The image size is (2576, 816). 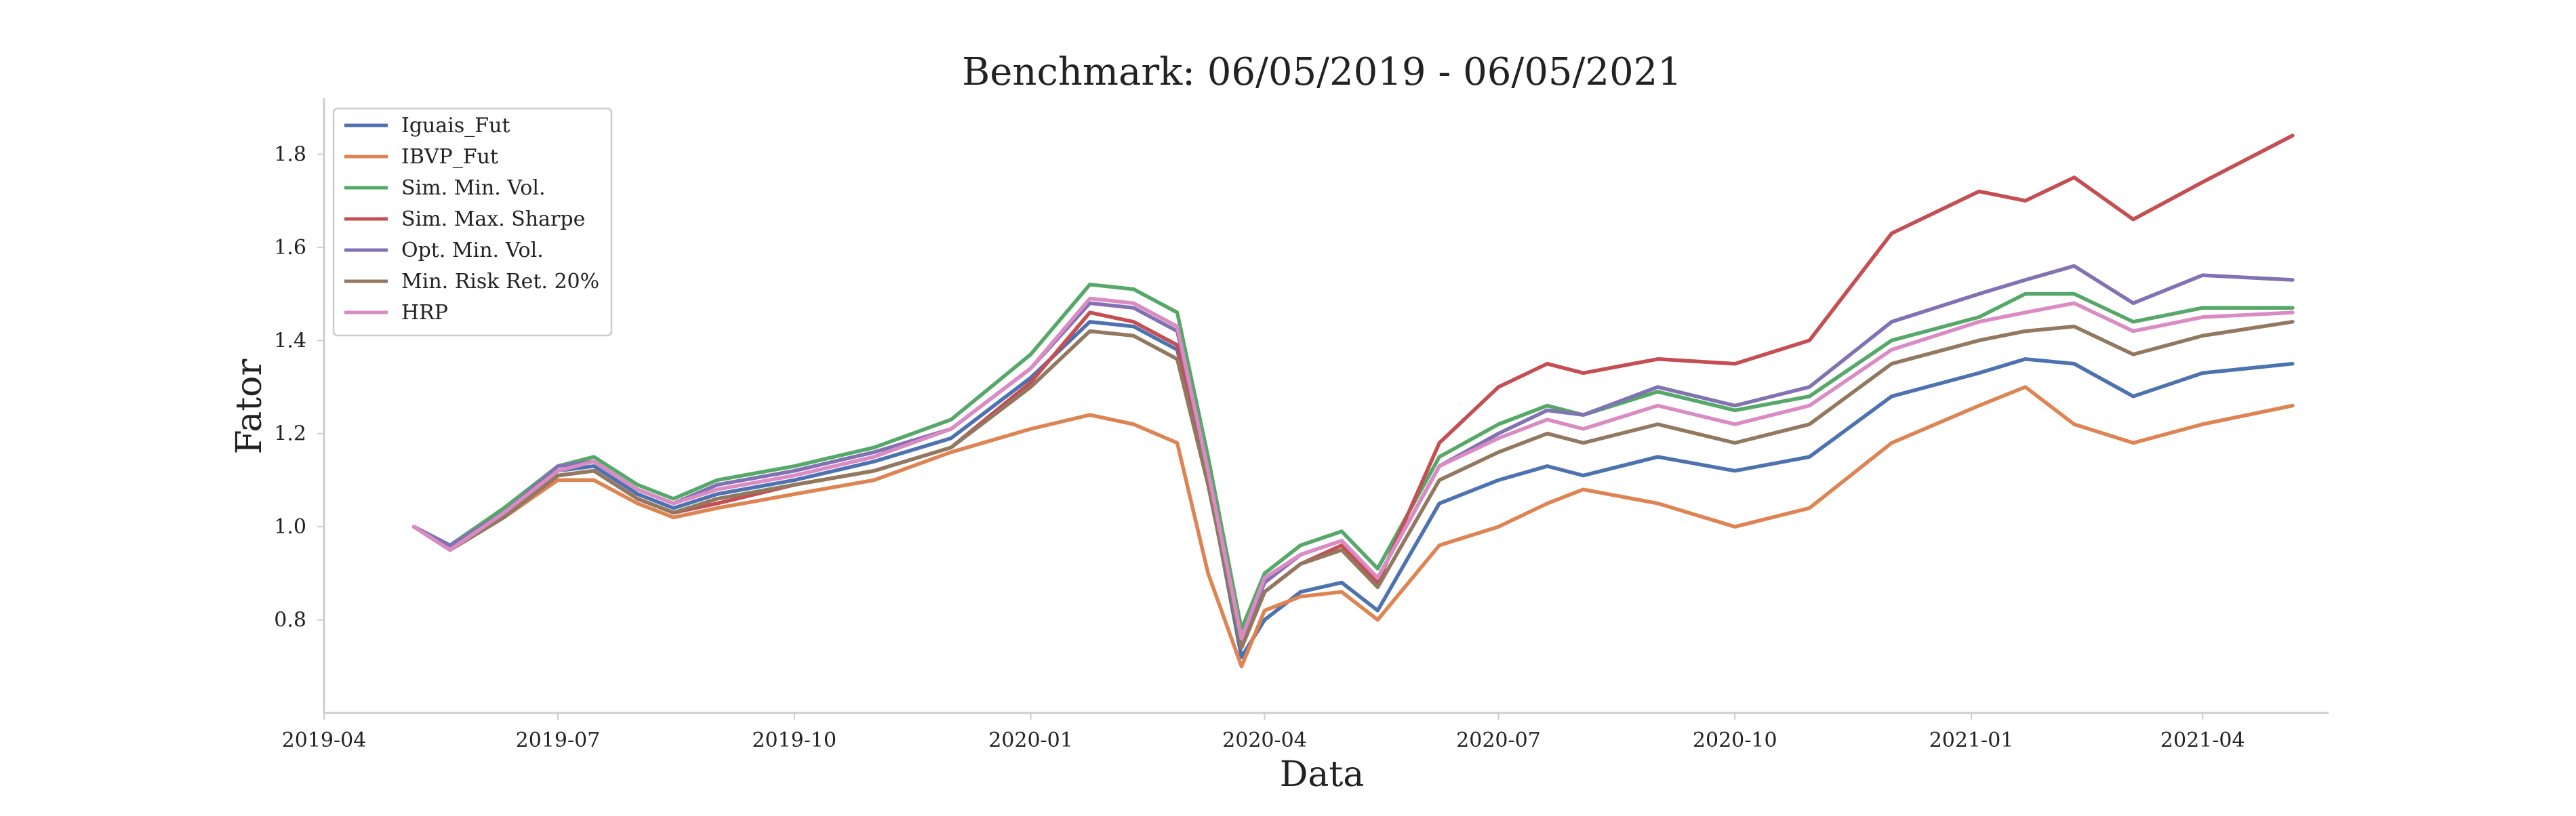 I want to click on y-tick-label: 1.4, so click(x=290, y=340).